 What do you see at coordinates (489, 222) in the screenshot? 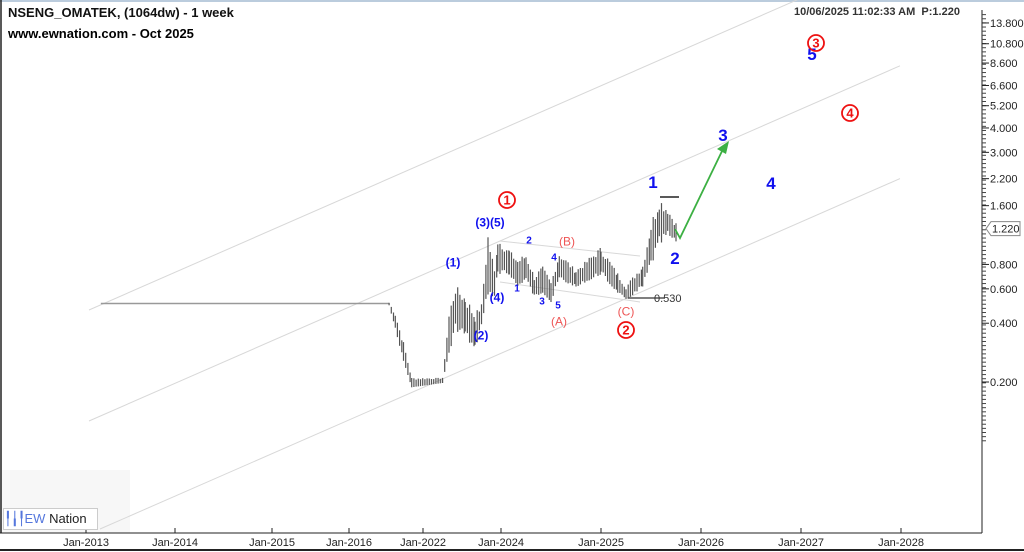
I see `wave-label: (3)(5)` at bounding box center [489, 222].